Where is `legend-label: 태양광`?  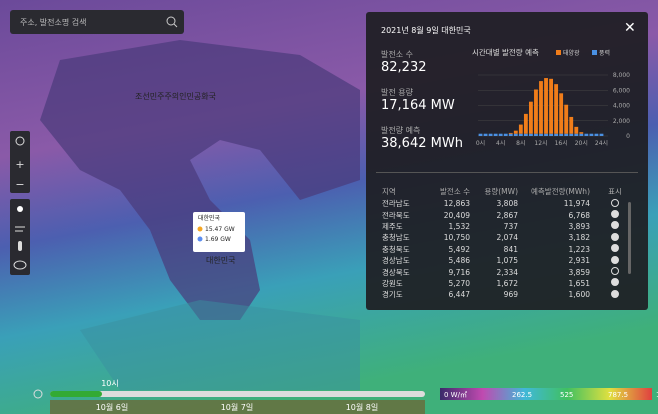 legend-label: 태양광 is located at coordinates (571, 53).